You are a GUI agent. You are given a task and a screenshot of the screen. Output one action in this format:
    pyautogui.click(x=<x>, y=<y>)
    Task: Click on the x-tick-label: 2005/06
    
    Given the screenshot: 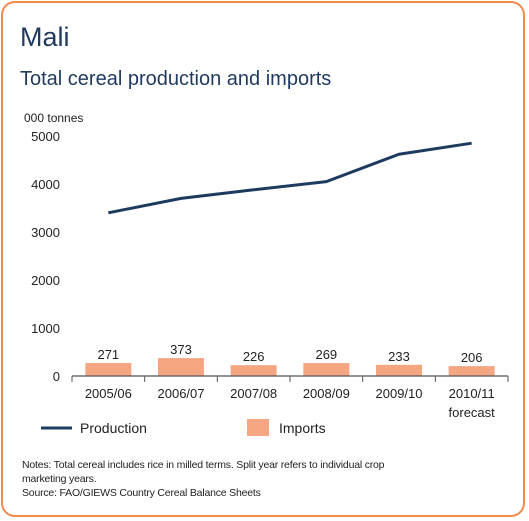 What is the action you would take?
    pyautogui.click(x=108, y=393)
    